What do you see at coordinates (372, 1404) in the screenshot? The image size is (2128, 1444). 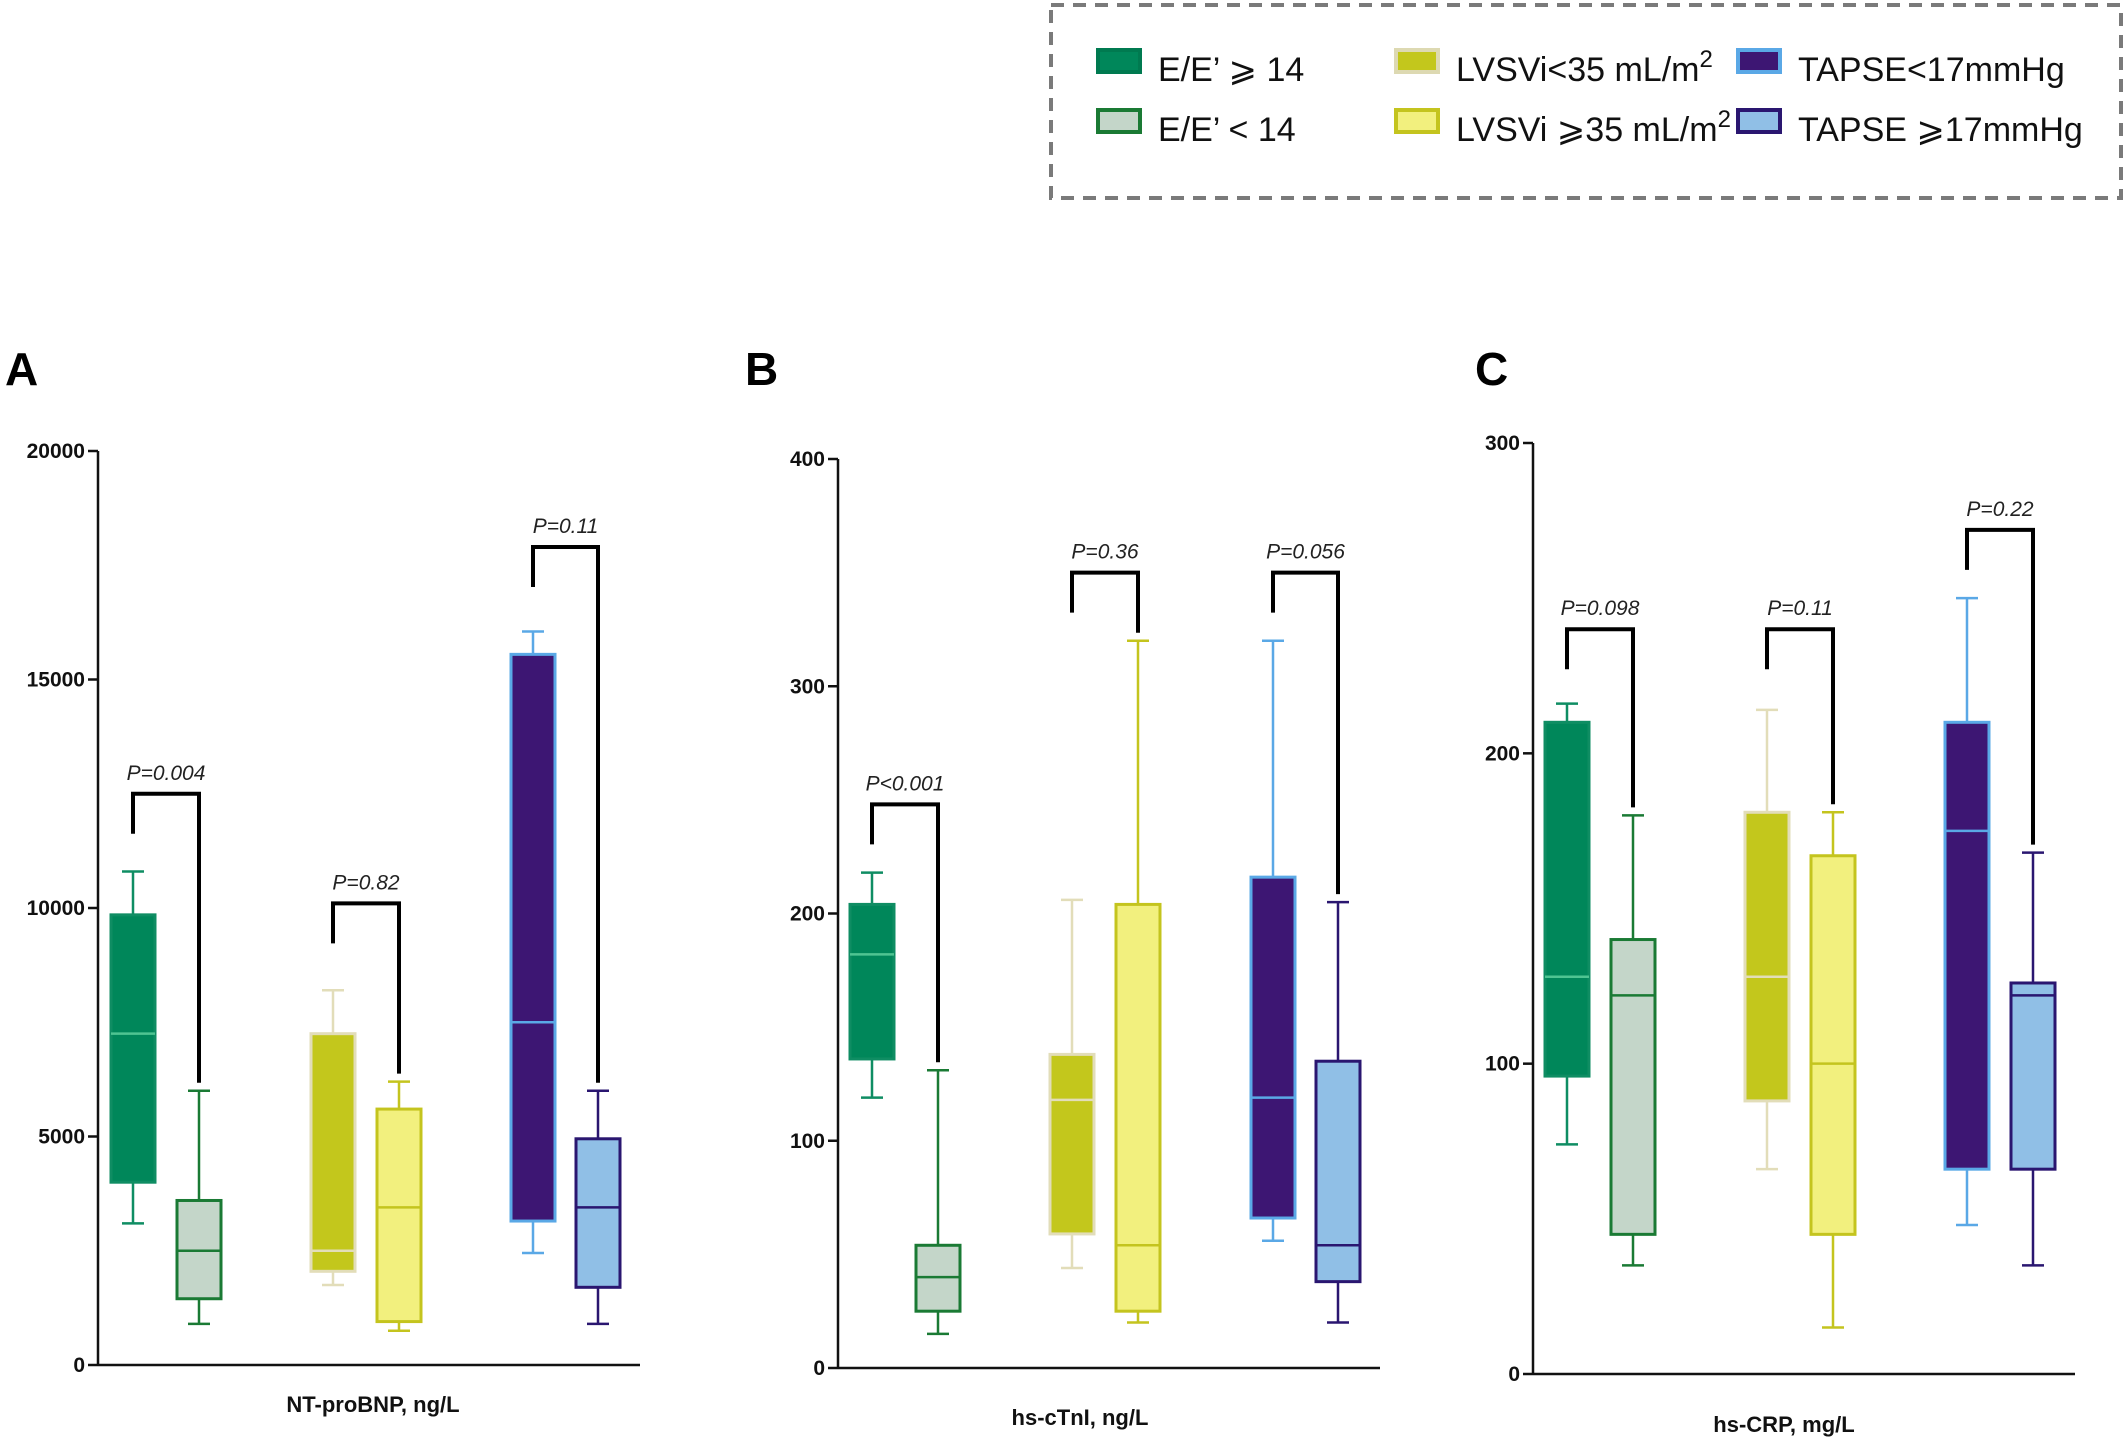 I see `x-axis-label: NT-proBNP, ng/L` at bounding box center [372, 1404].